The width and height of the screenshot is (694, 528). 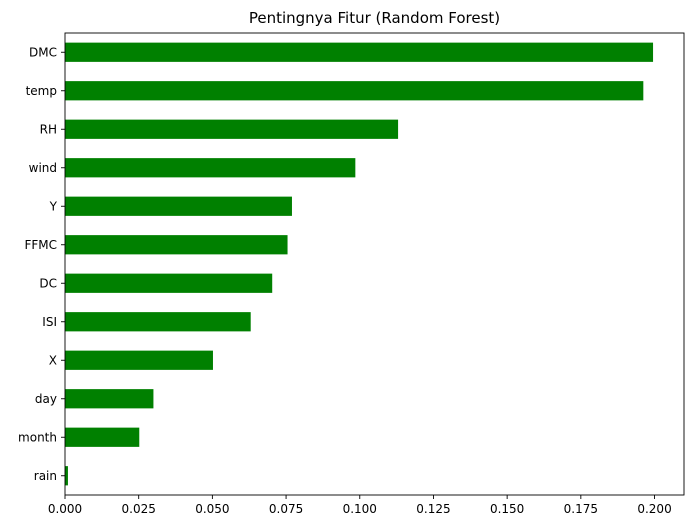 What do you see at coordinates (102, 437) in the screenshot?
I see `bar-month` at bounding box center [102, 437].